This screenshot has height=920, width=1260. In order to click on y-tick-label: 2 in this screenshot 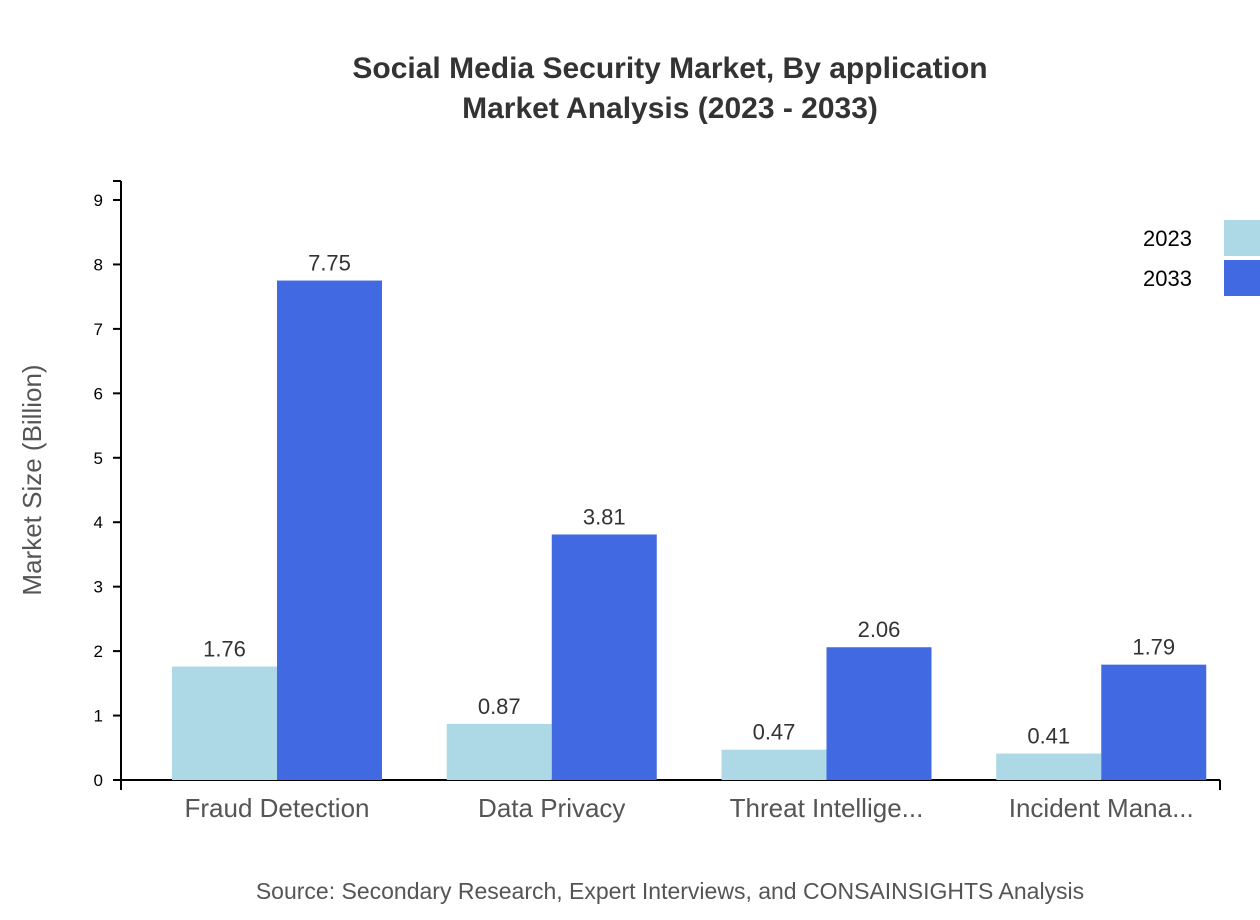, I will do `click(98, 651)`.